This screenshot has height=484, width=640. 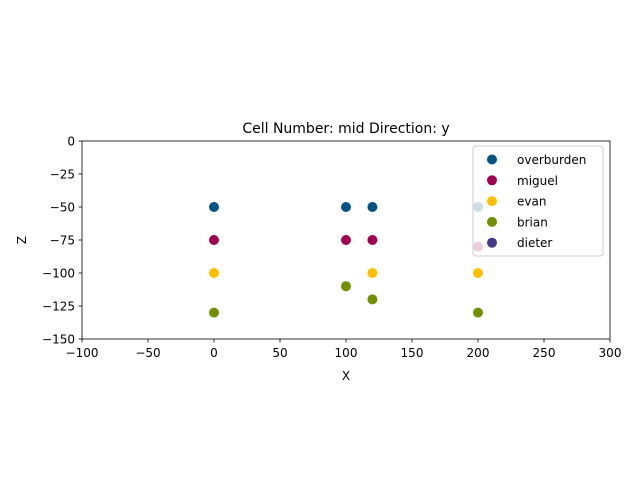 What do you see at coordinates (610, 353) in the screenshot?
I see `x-tick-label: 300` at bounding box center [610, 353].